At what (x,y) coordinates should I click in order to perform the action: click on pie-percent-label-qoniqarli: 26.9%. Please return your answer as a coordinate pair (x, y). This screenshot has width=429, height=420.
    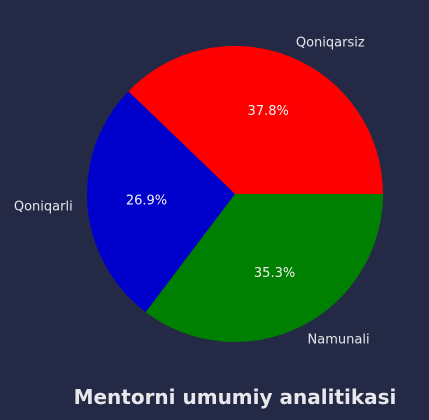
    Looking at the image, I should click on (146, 200).